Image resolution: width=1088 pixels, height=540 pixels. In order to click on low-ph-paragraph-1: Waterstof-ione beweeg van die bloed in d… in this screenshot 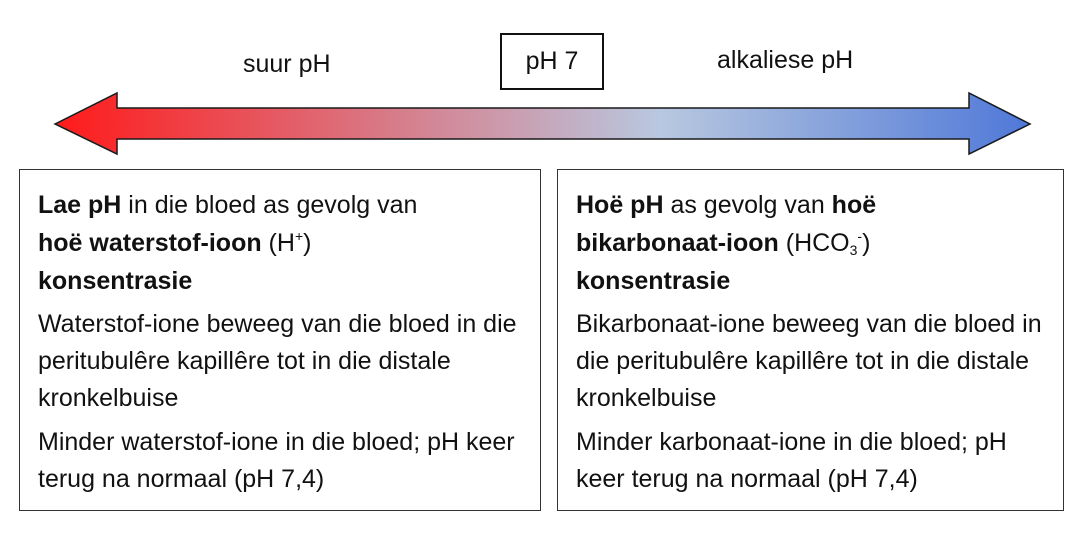, I will do `click(277, 361)`.